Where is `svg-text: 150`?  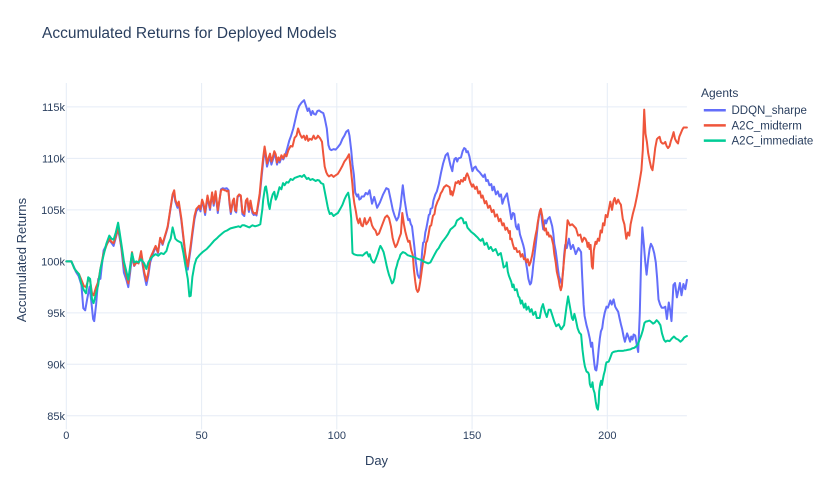
svg-text: 150 is located at coordinates (472, 436).